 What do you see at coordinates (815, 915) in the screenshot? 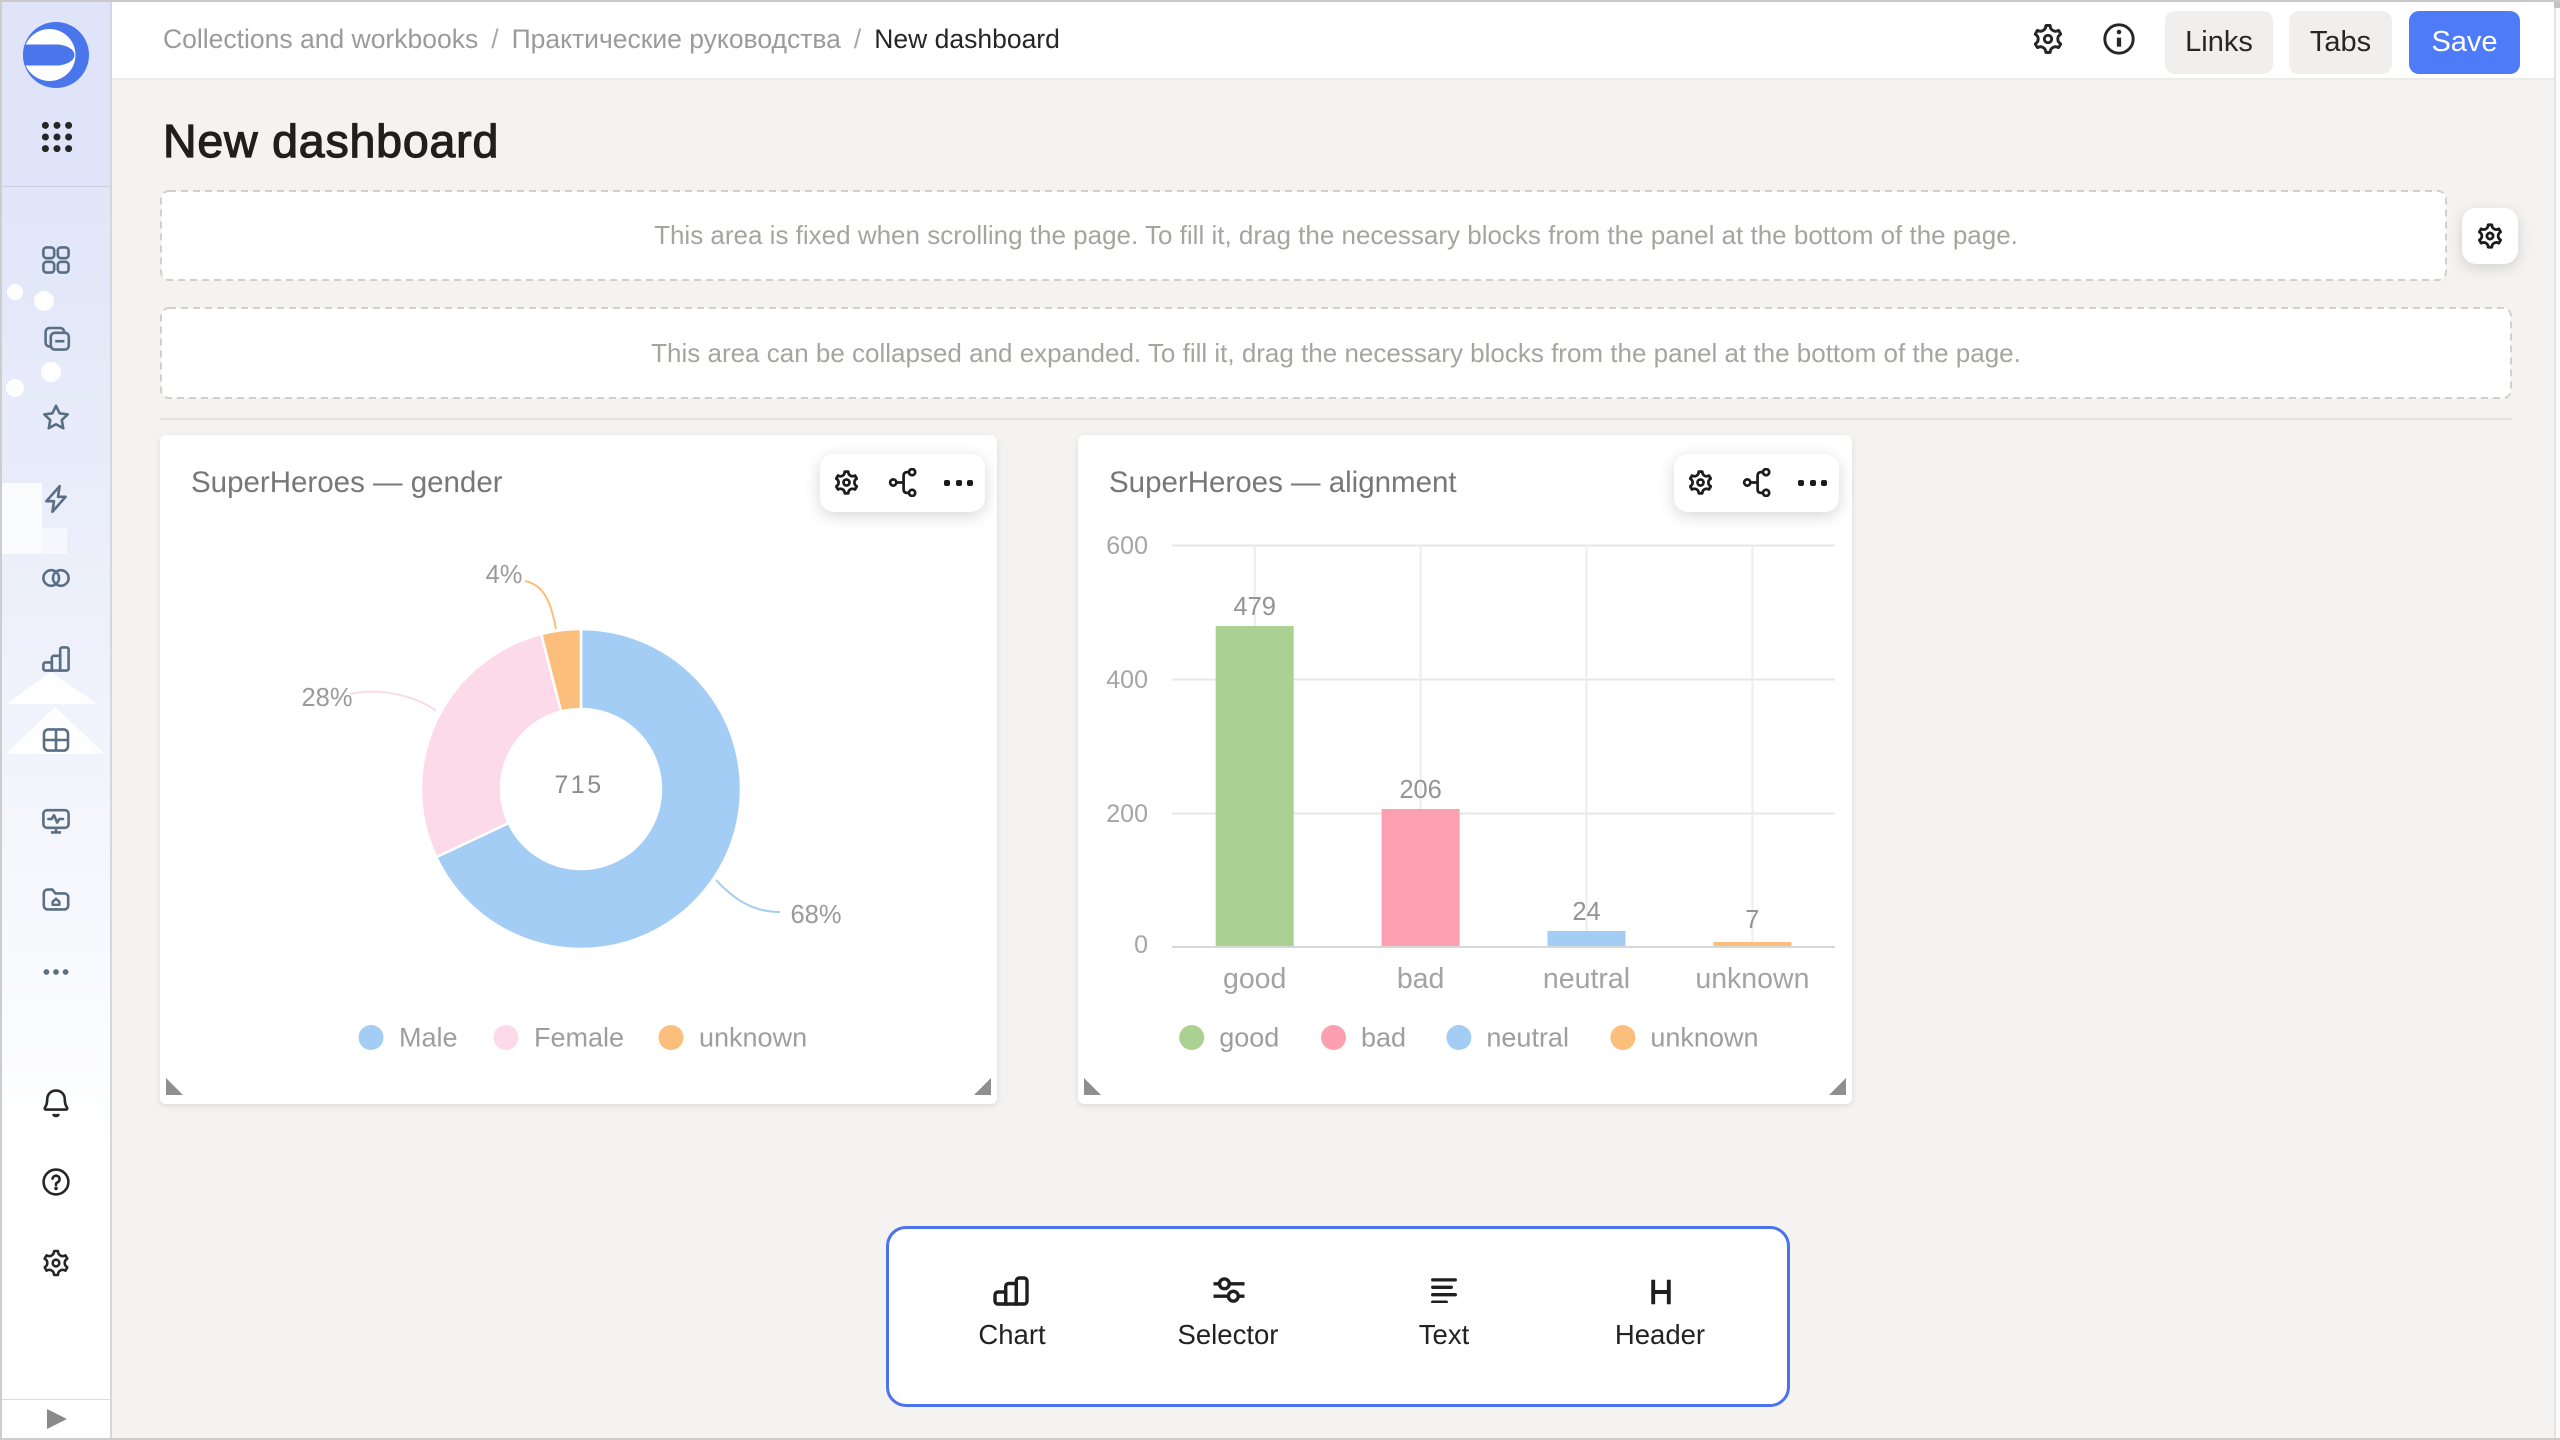
I see `svg-text: 68%` at bounding box center [815, 915].